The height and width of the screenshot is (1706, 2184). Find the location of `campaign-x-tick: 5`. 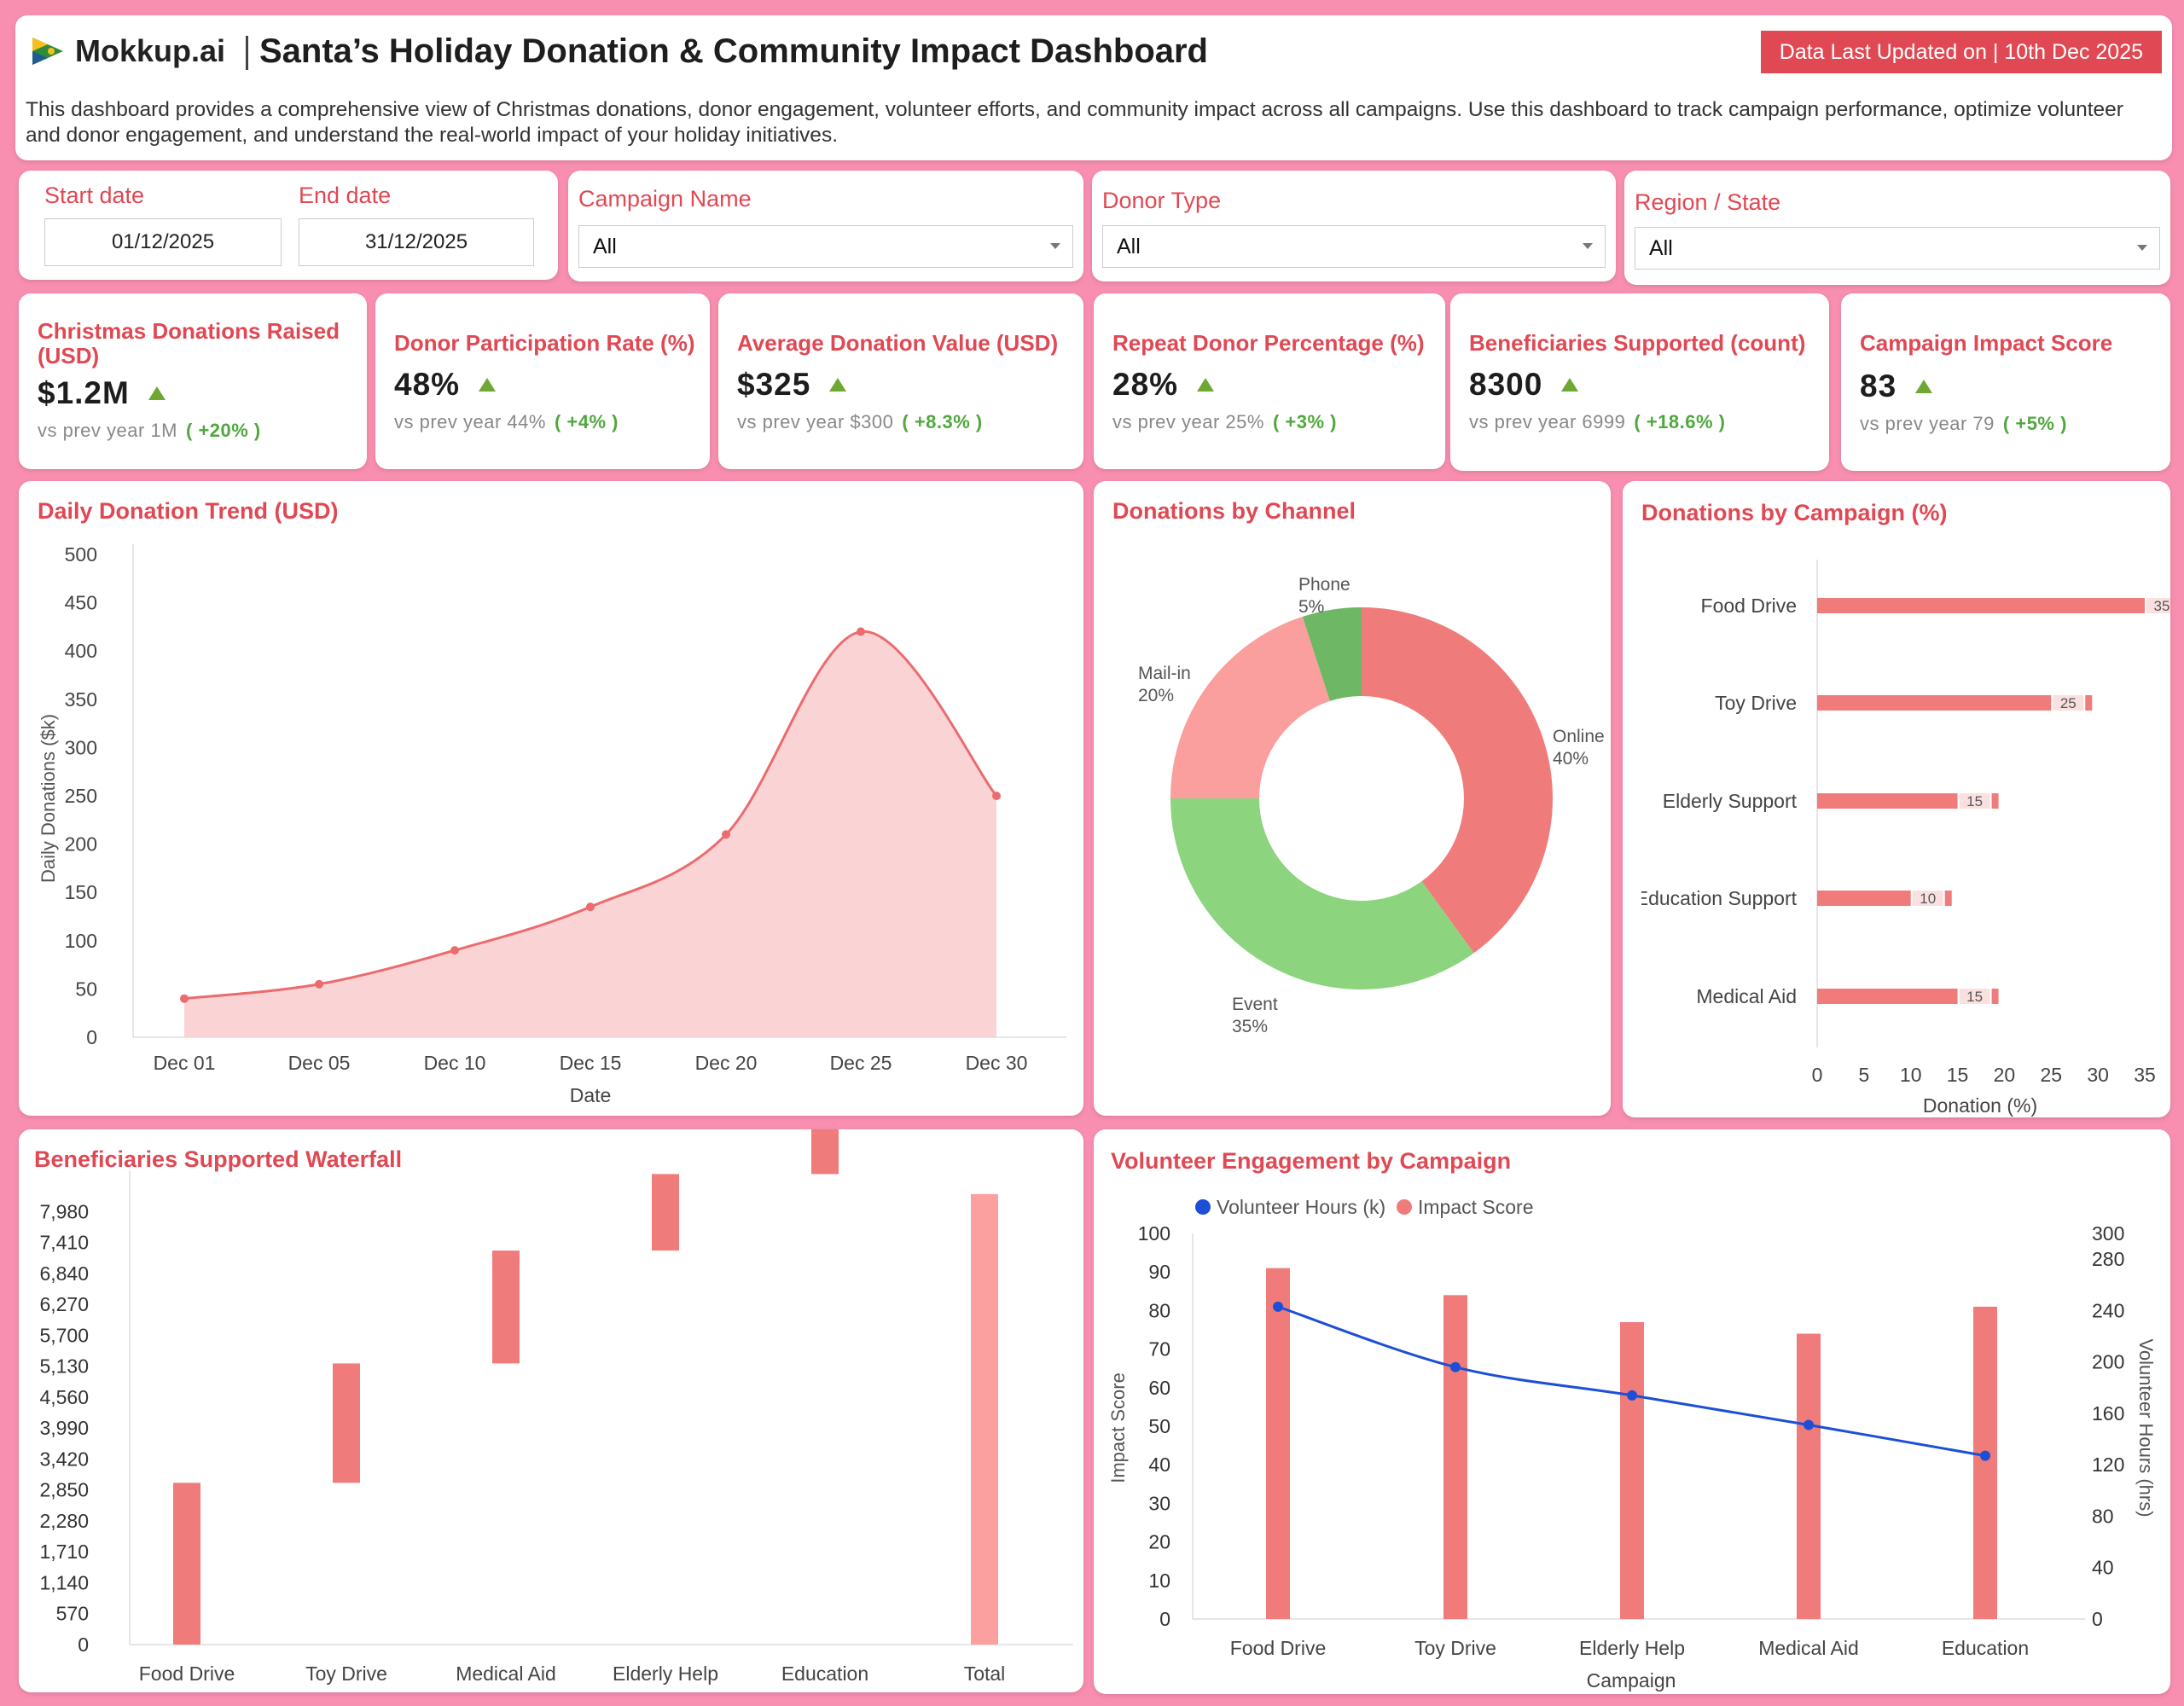

campaign-x-tick: 5 is located at coordinates (1864, 1075).